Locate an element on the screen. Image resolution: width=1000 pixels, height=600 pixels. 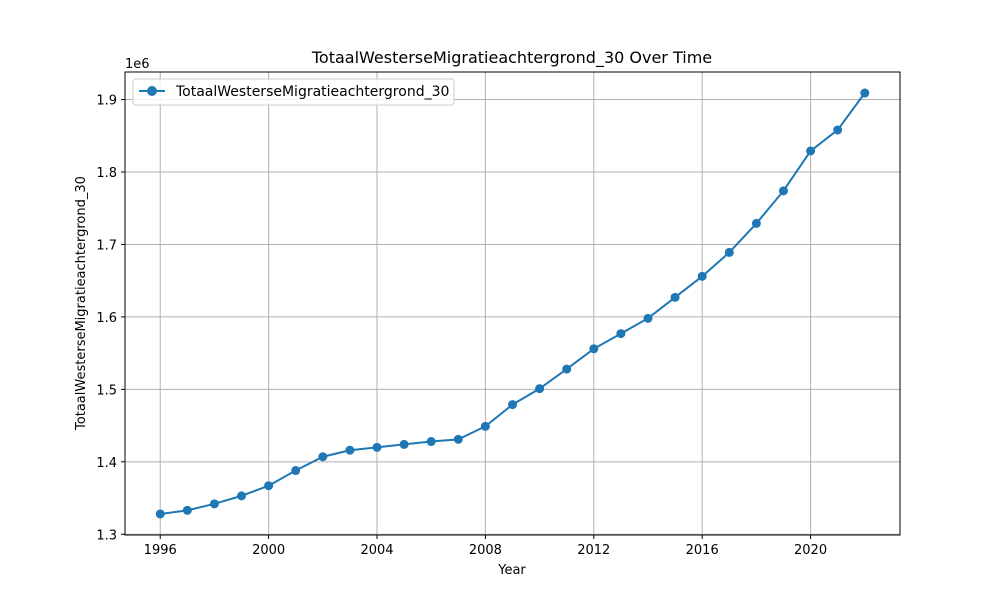
y-tick-label: 1.3 is located at coordinates (106, 535).